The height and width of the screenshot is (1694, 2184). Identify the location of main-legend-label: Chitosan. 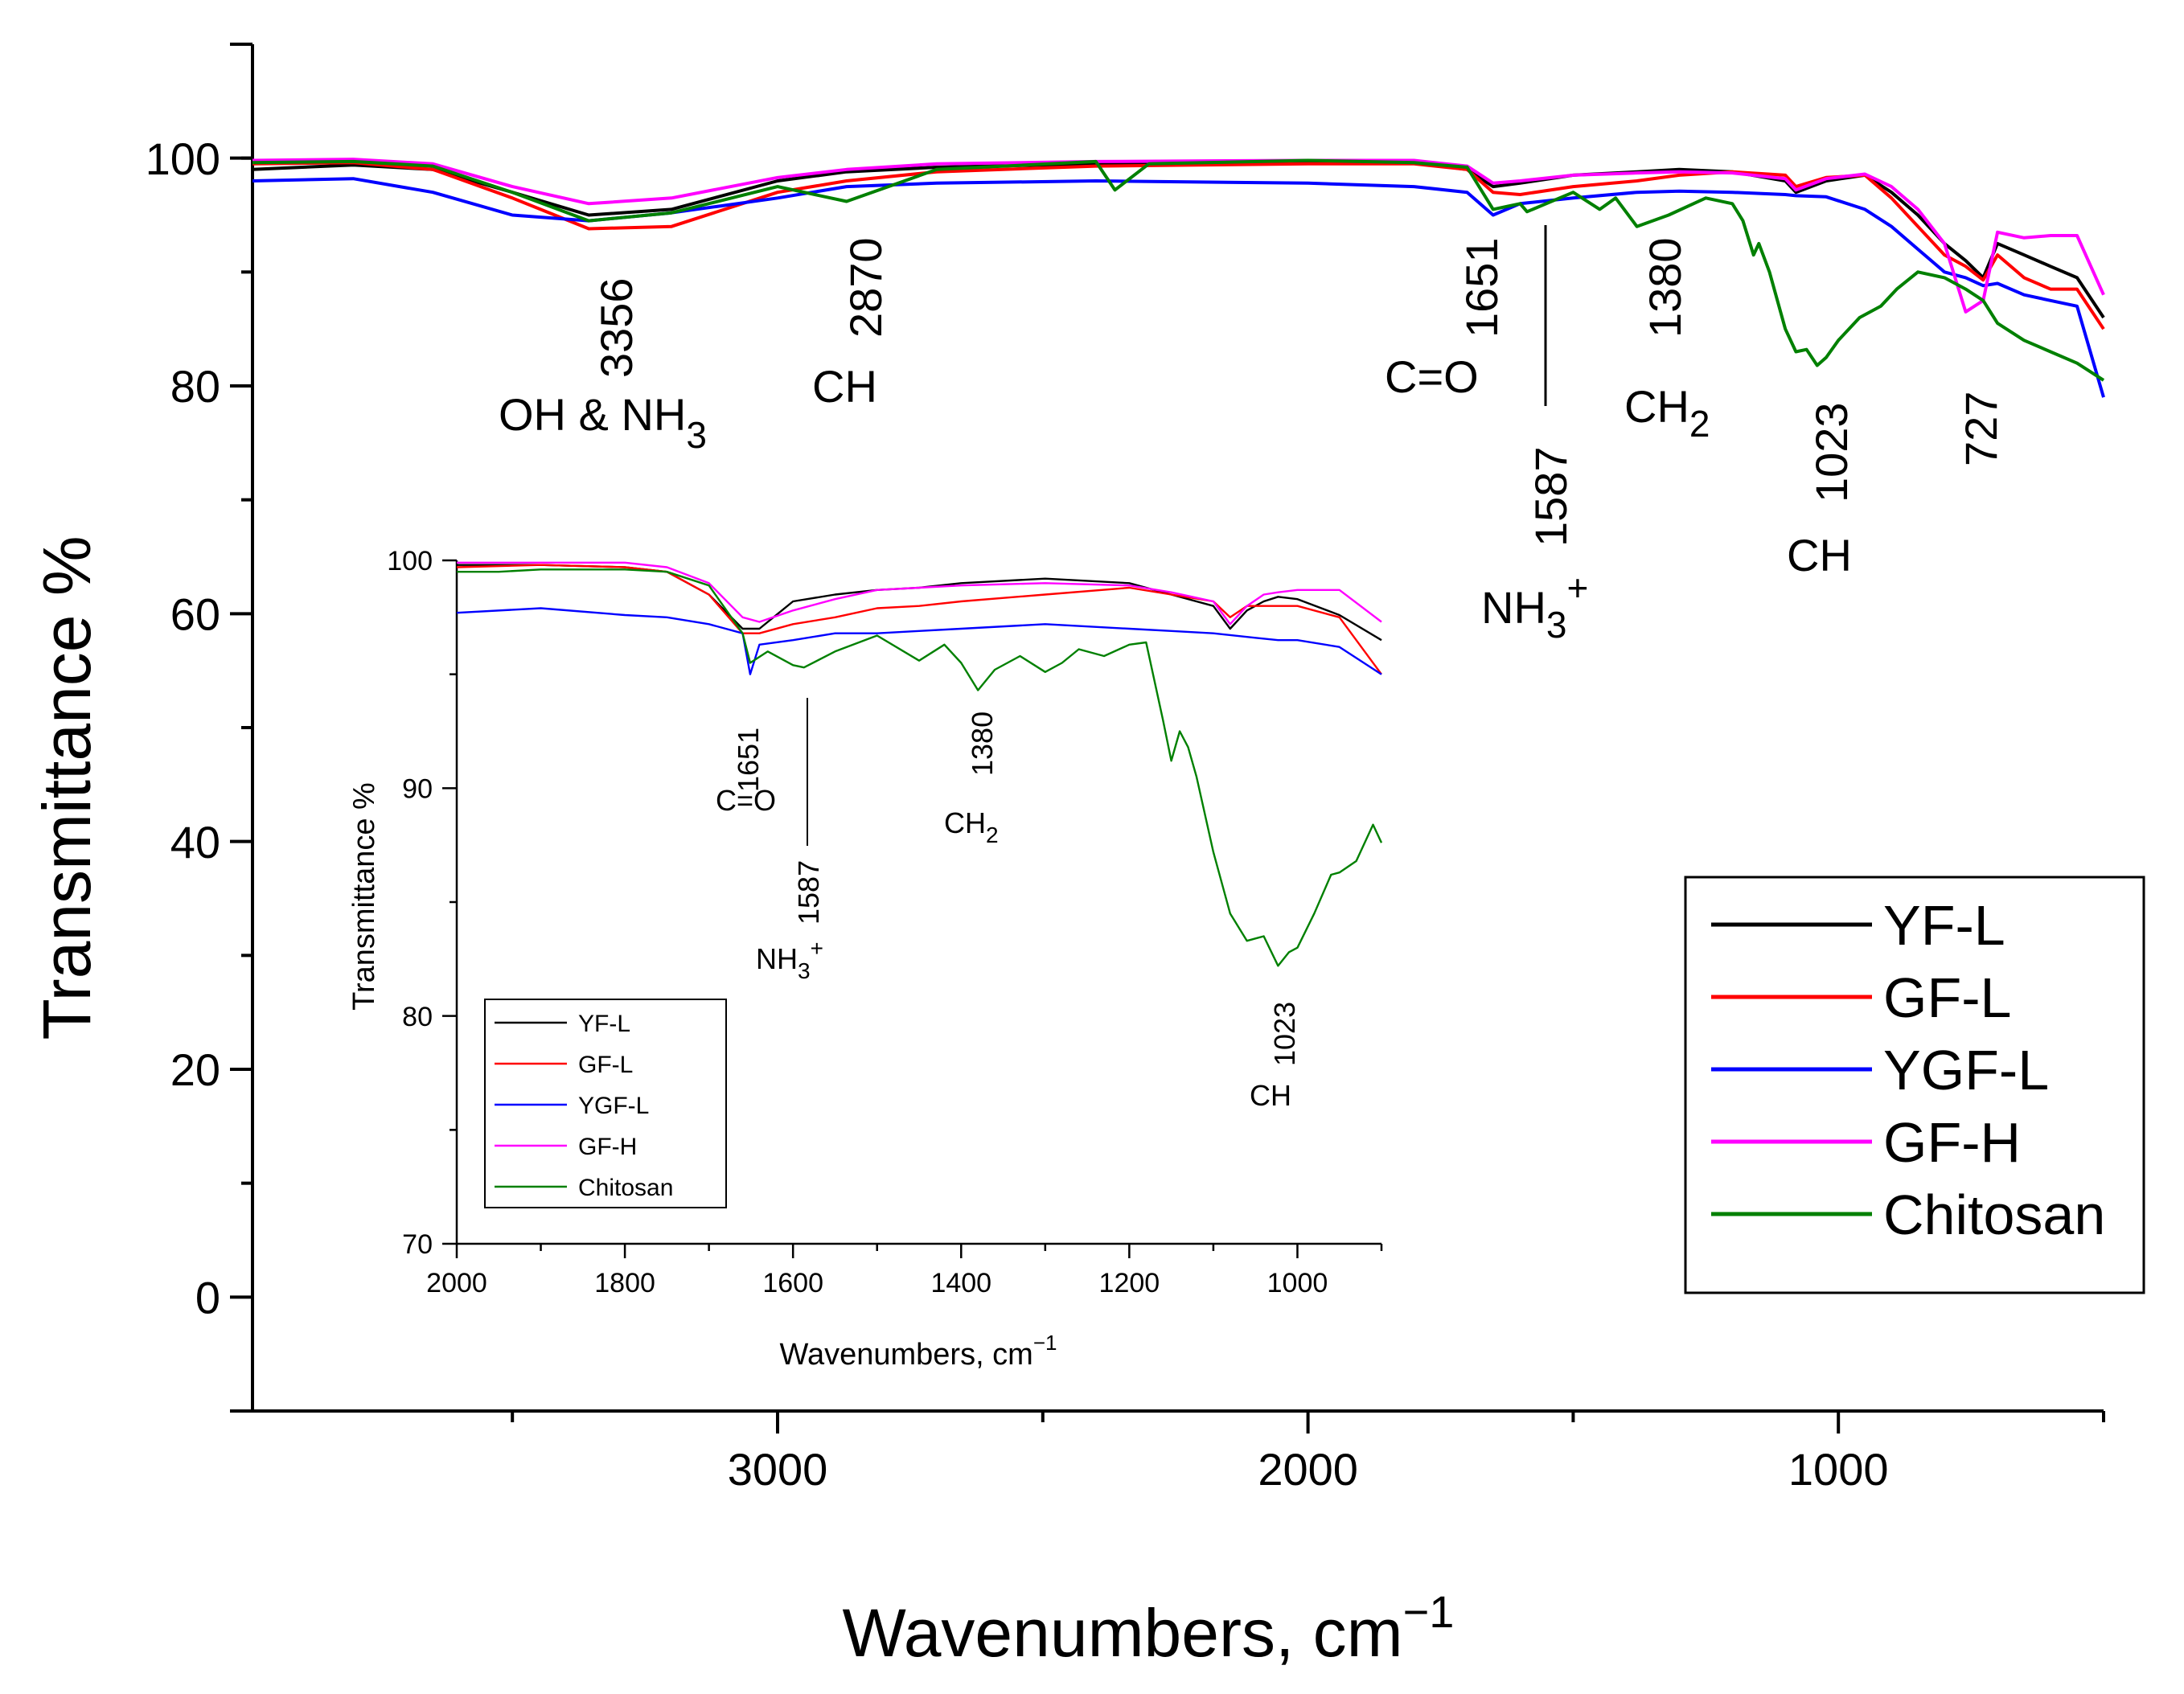
(1994, 1214).